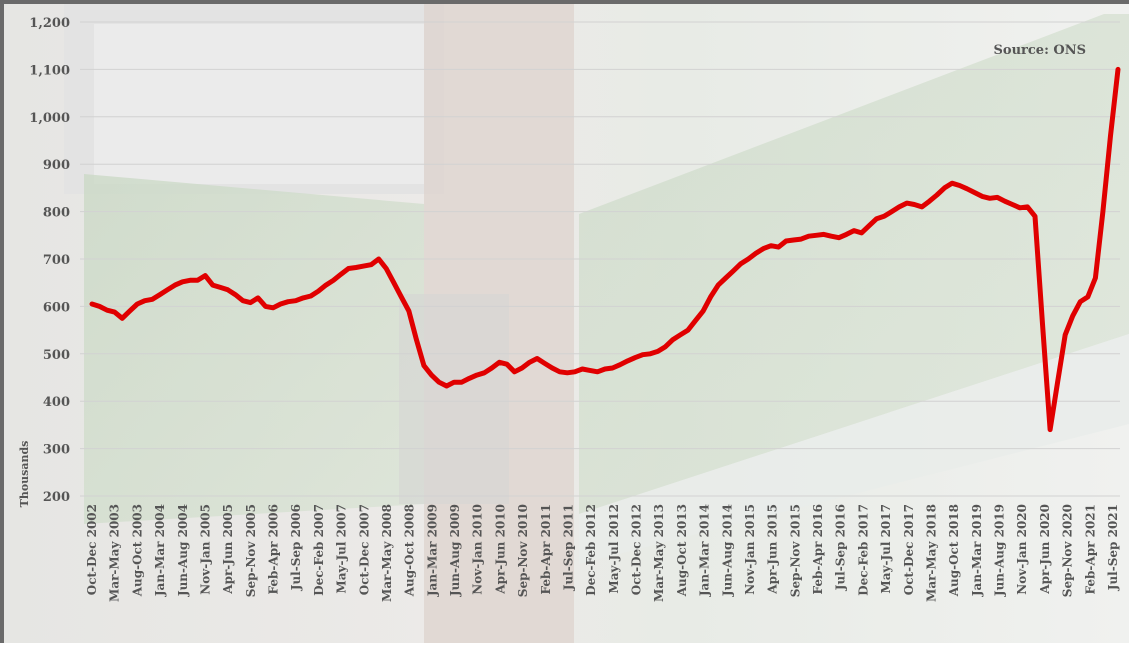  I want to click on x-tick-label: Feb-Apr 2006, so click(274, 549).